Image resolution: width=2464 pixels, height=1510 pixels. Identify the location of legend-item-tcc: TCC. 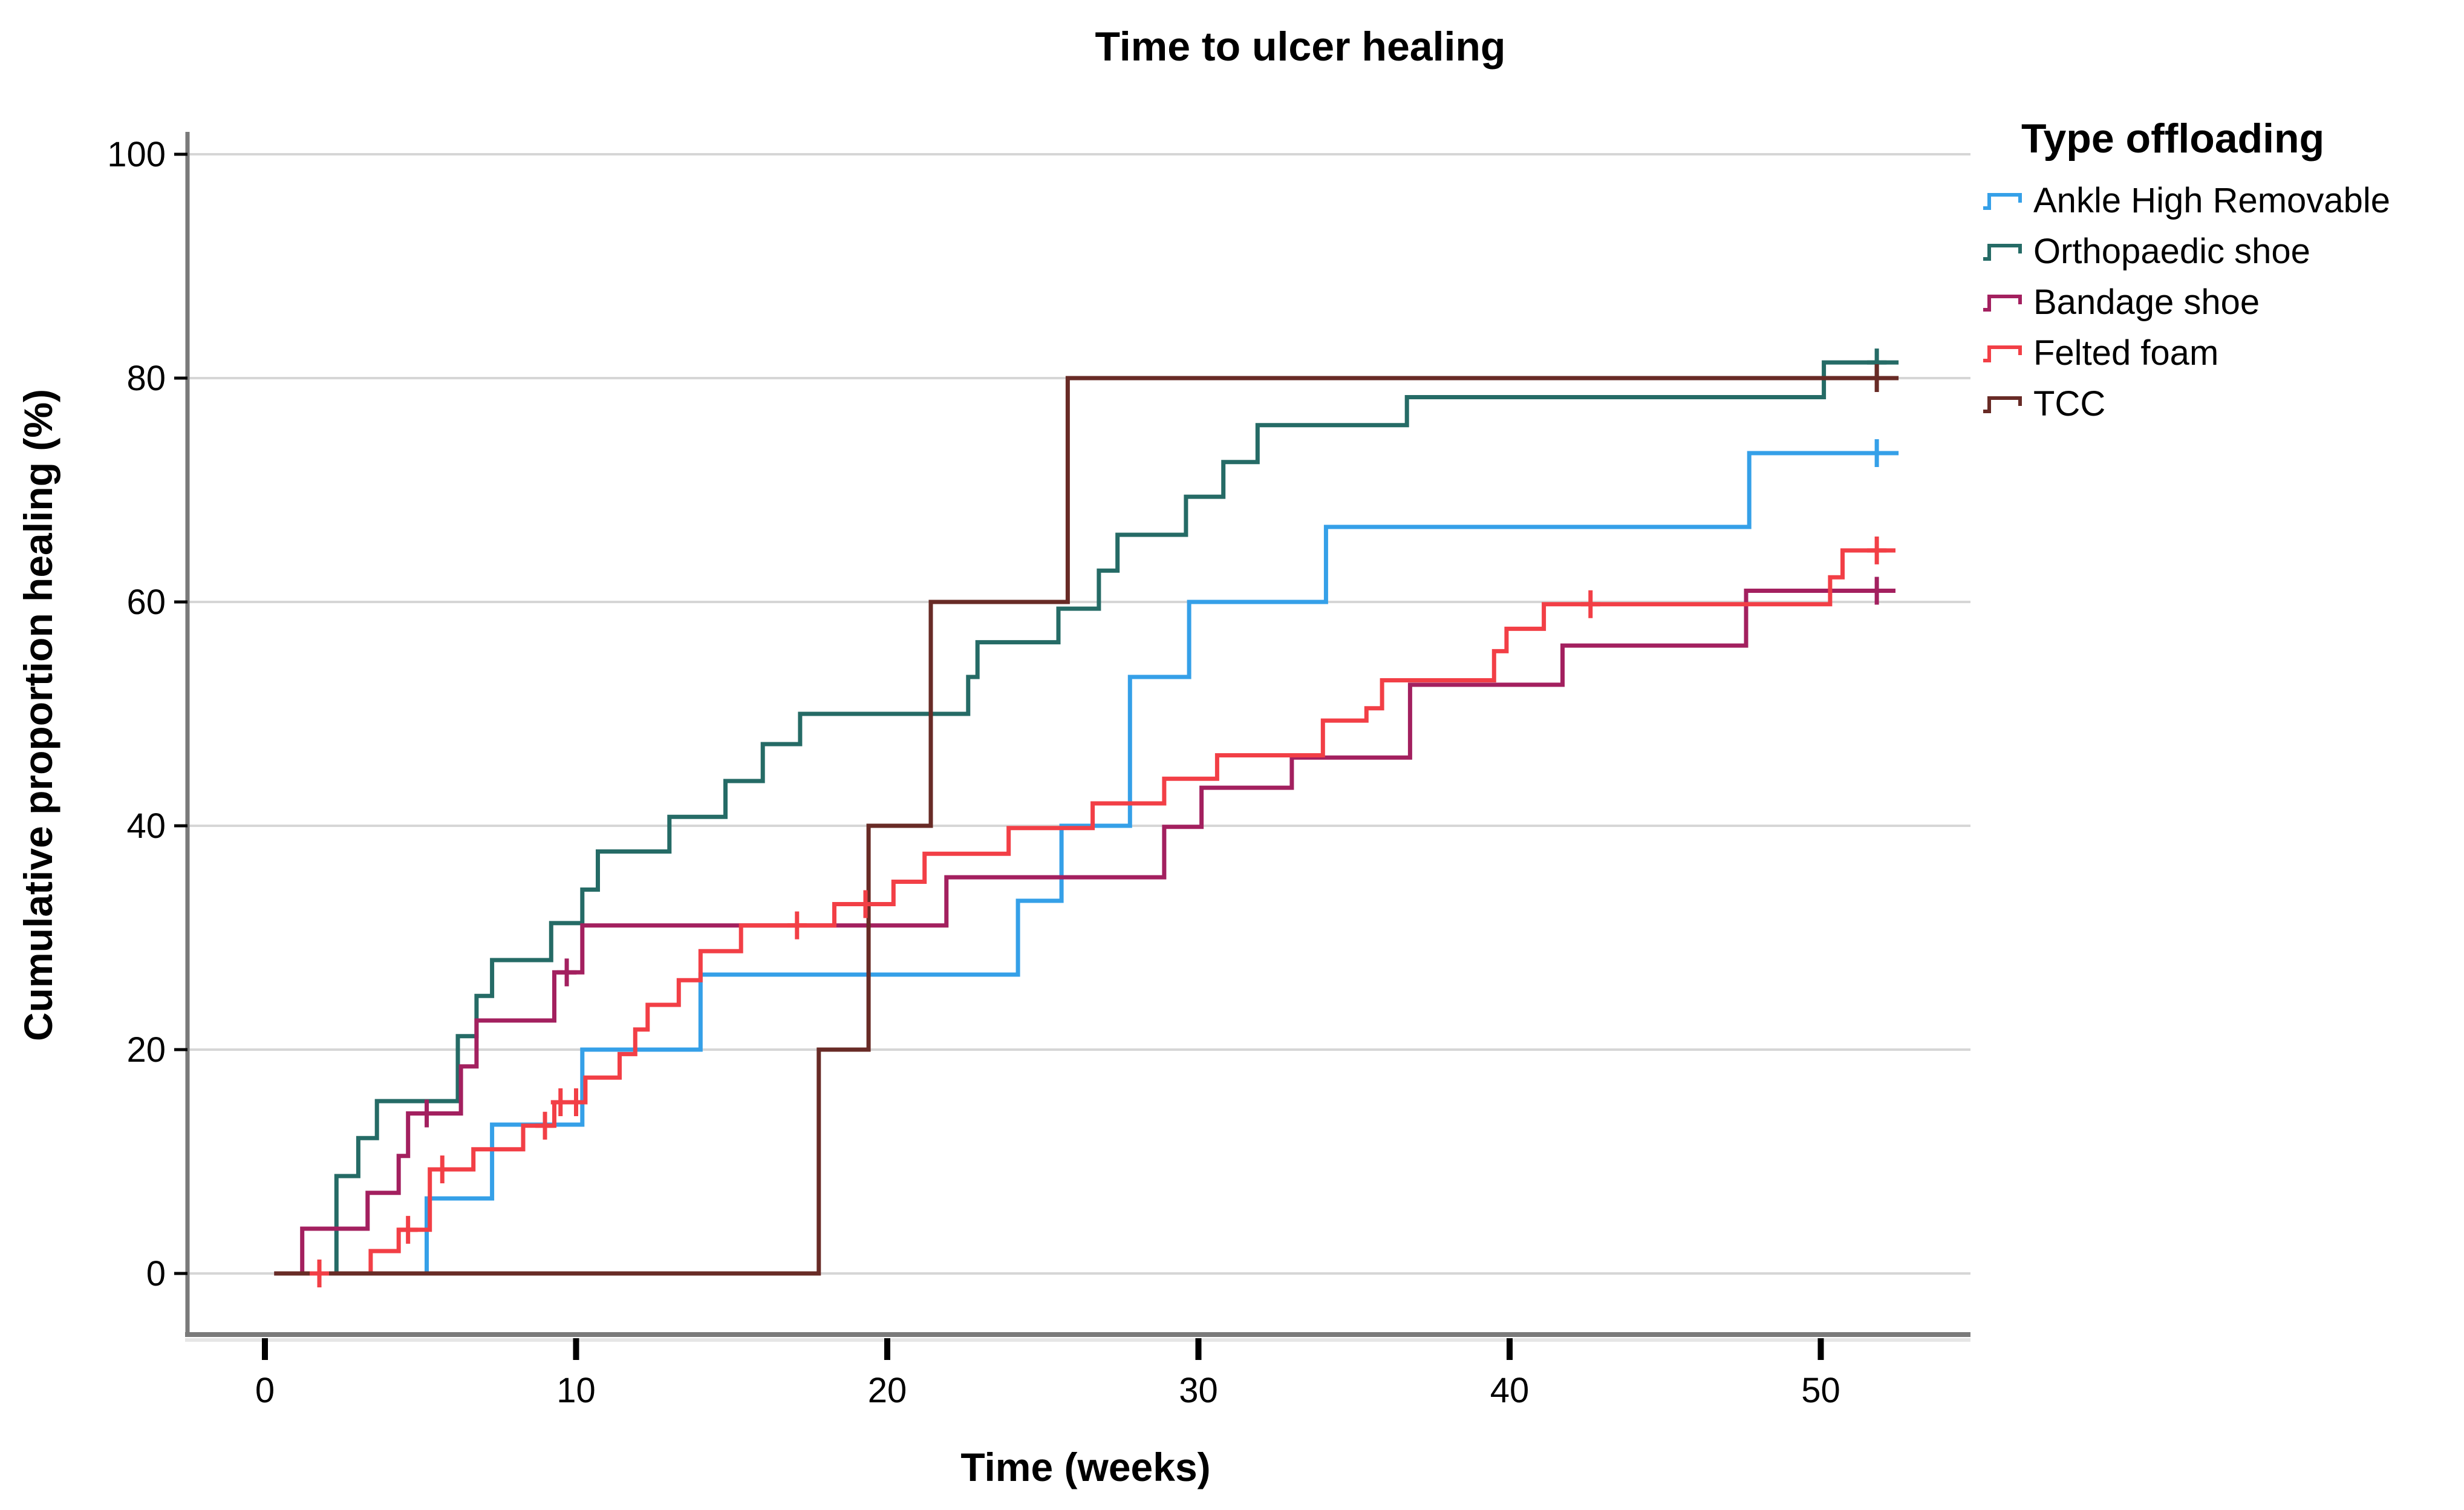
(2044, 403).